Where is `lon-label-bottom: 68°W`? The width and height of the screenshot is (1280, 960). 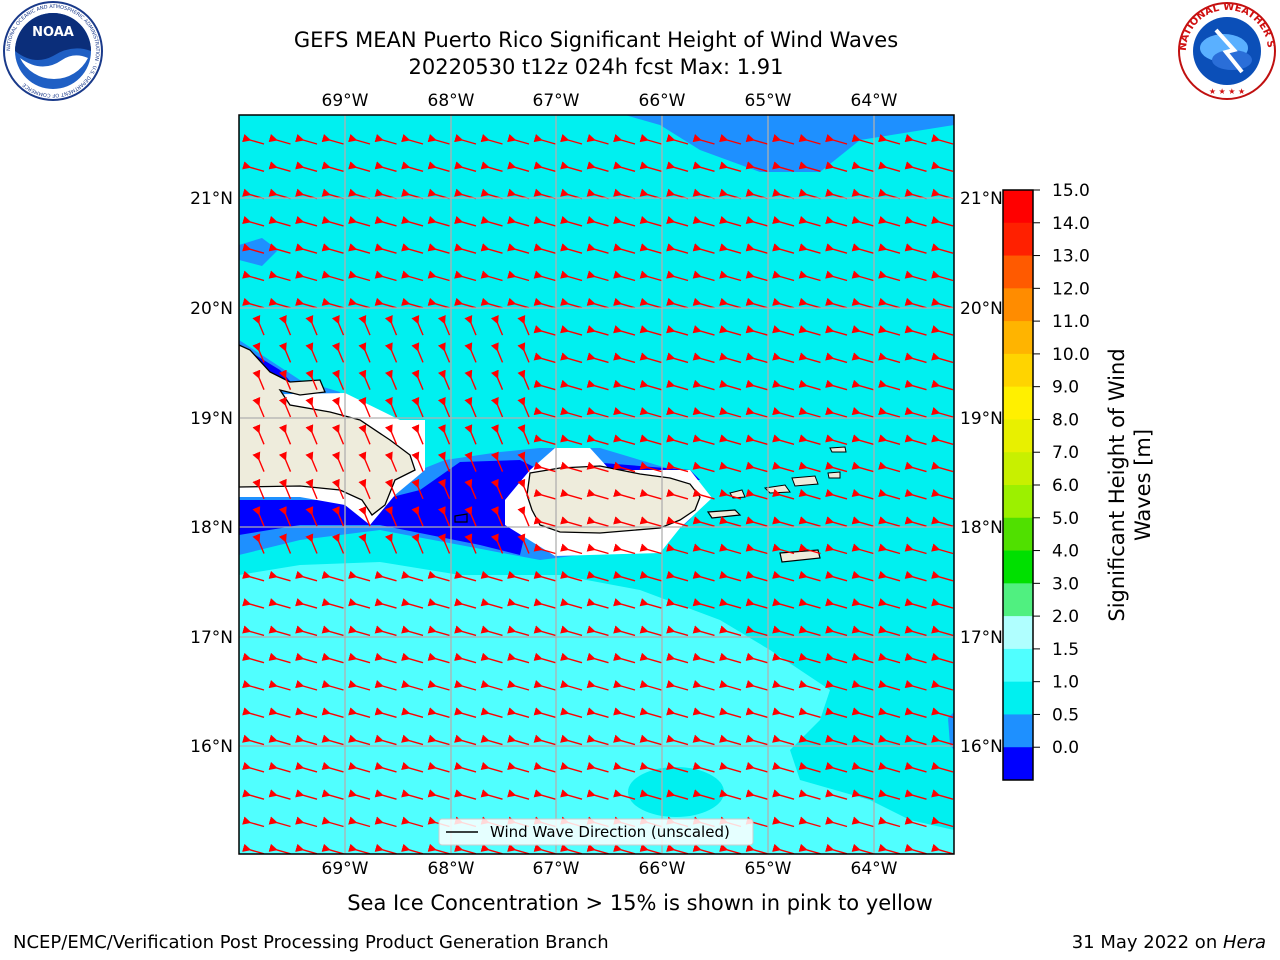 lon-label-bottom: 68°W is located at coordinates (451, 869).